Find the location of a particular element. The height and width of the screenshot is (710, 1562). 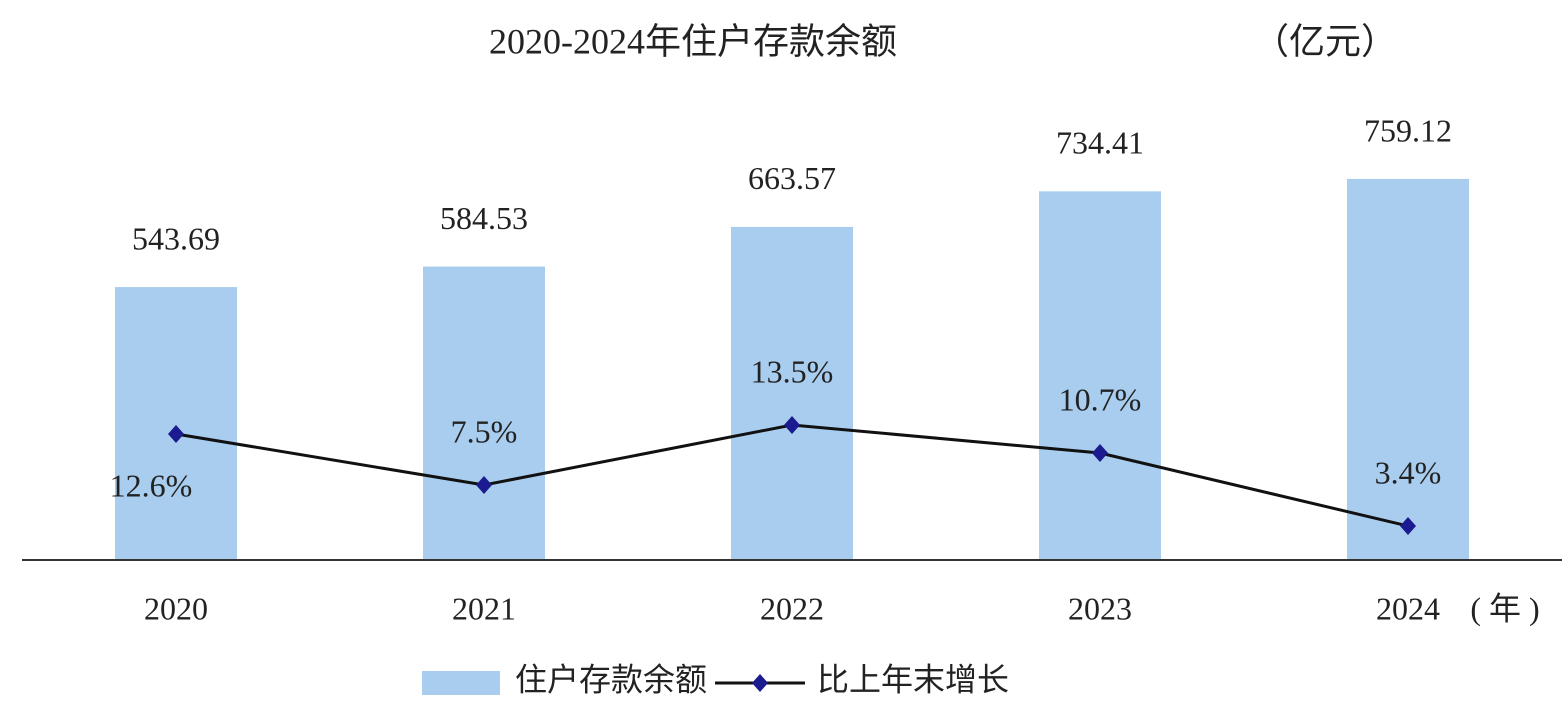

legend-swatch is located at coordinates (461, 683).